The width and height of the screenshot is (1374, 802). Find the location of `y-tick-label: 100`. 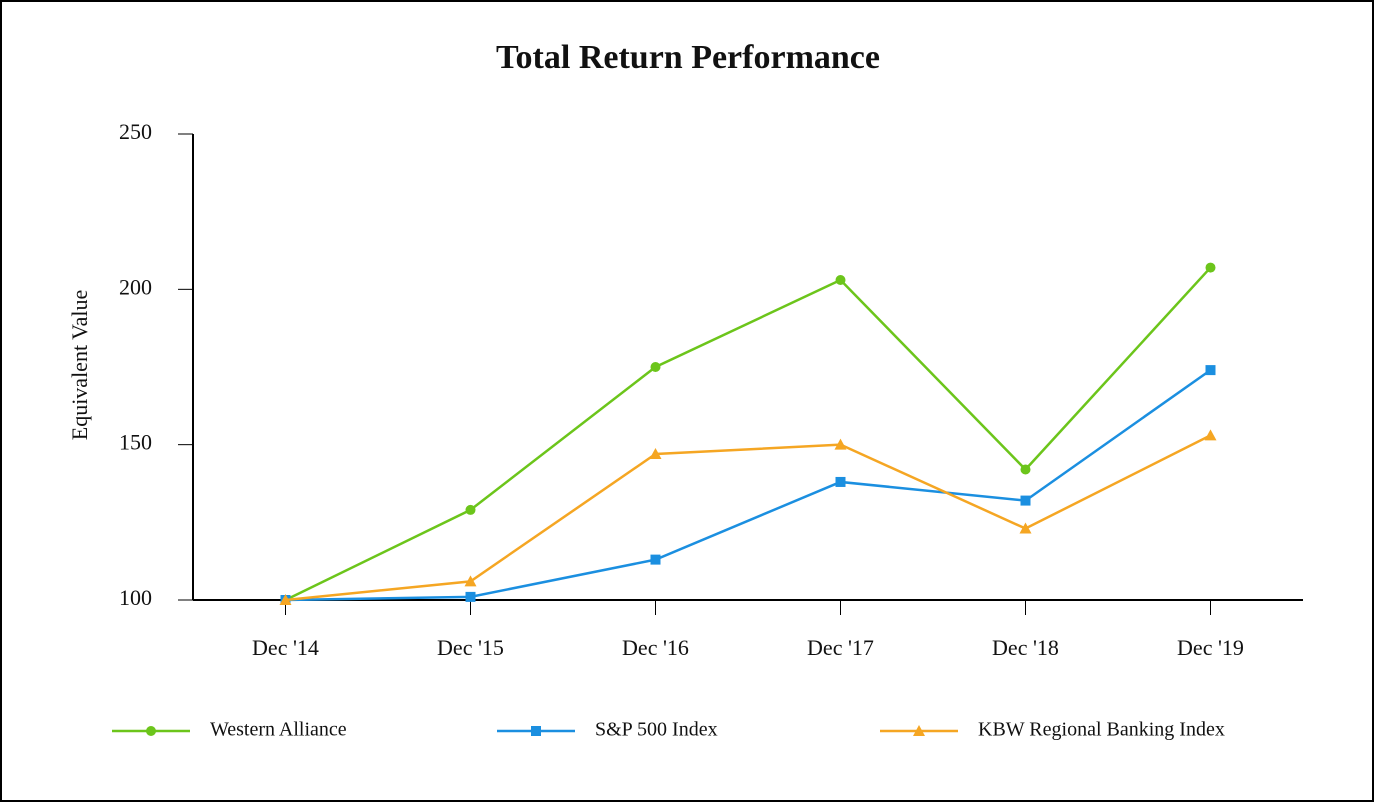

y-tick-label: 100 is located at coordinates (135, 597).